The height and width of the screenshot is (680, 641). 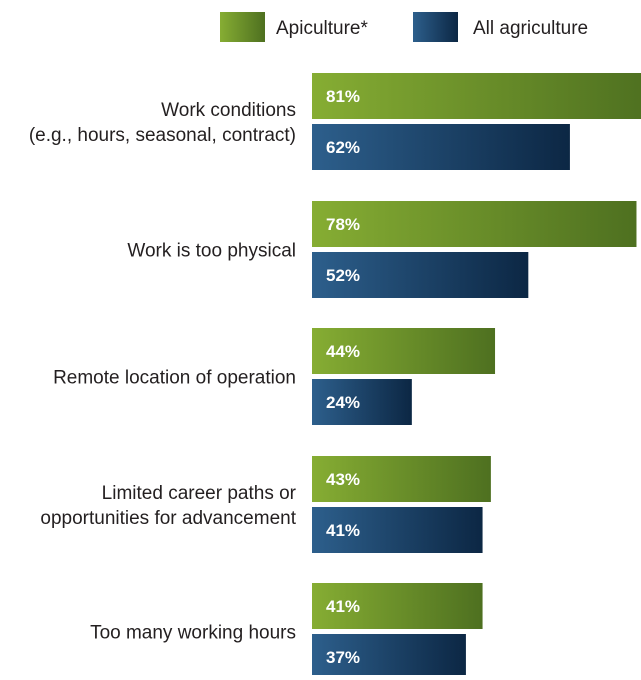 I want to click on bar-value-label: 43%, so click(x=343, y=479).